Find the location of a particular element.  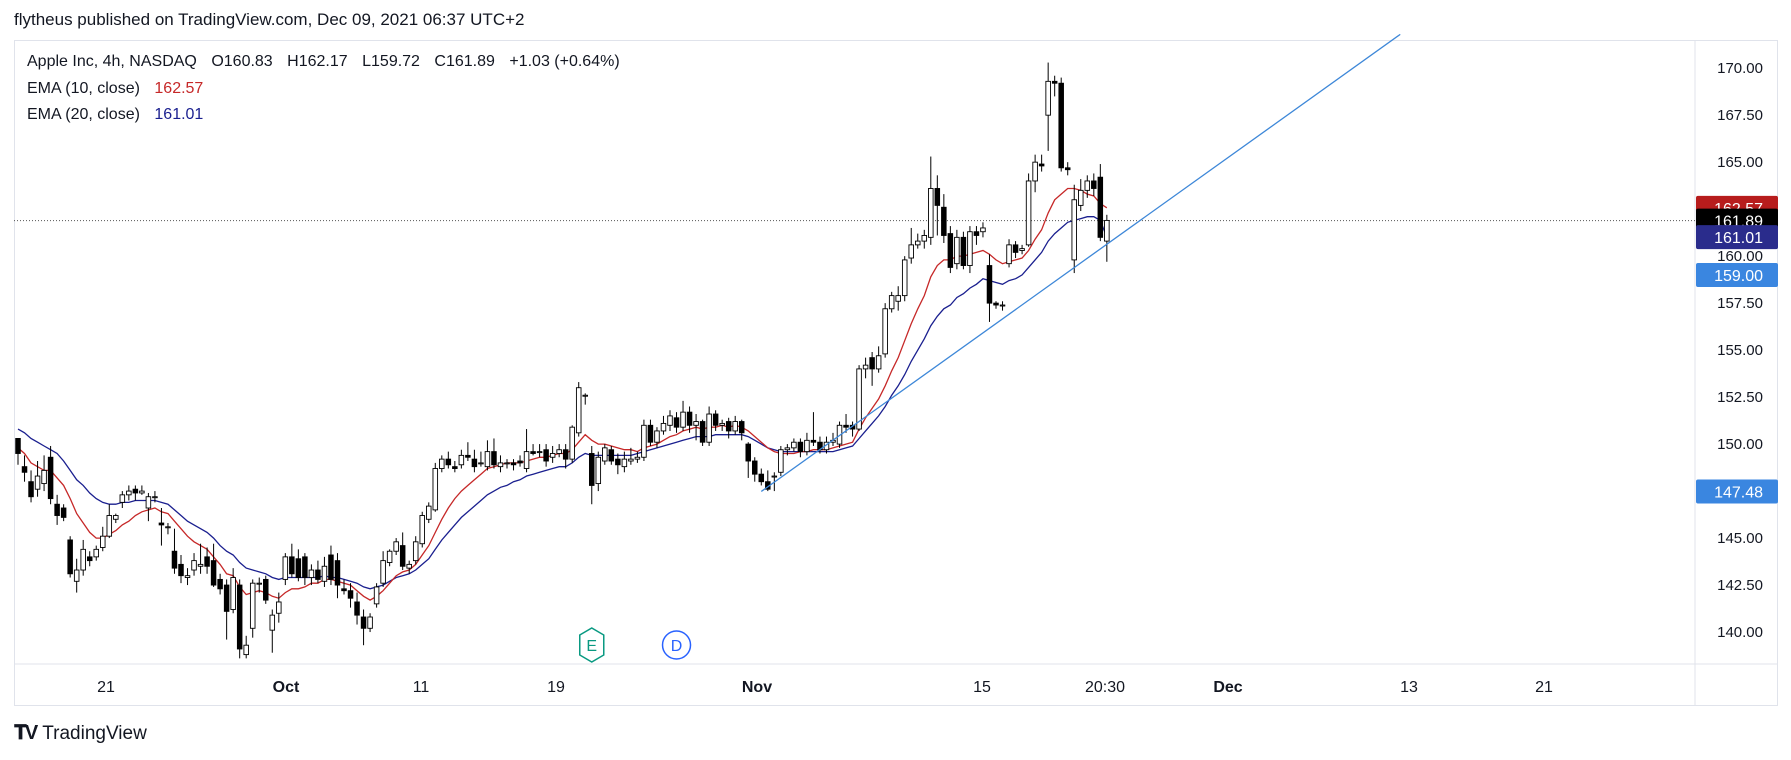

dividend-event-icon is located at coordinates (676, 645).